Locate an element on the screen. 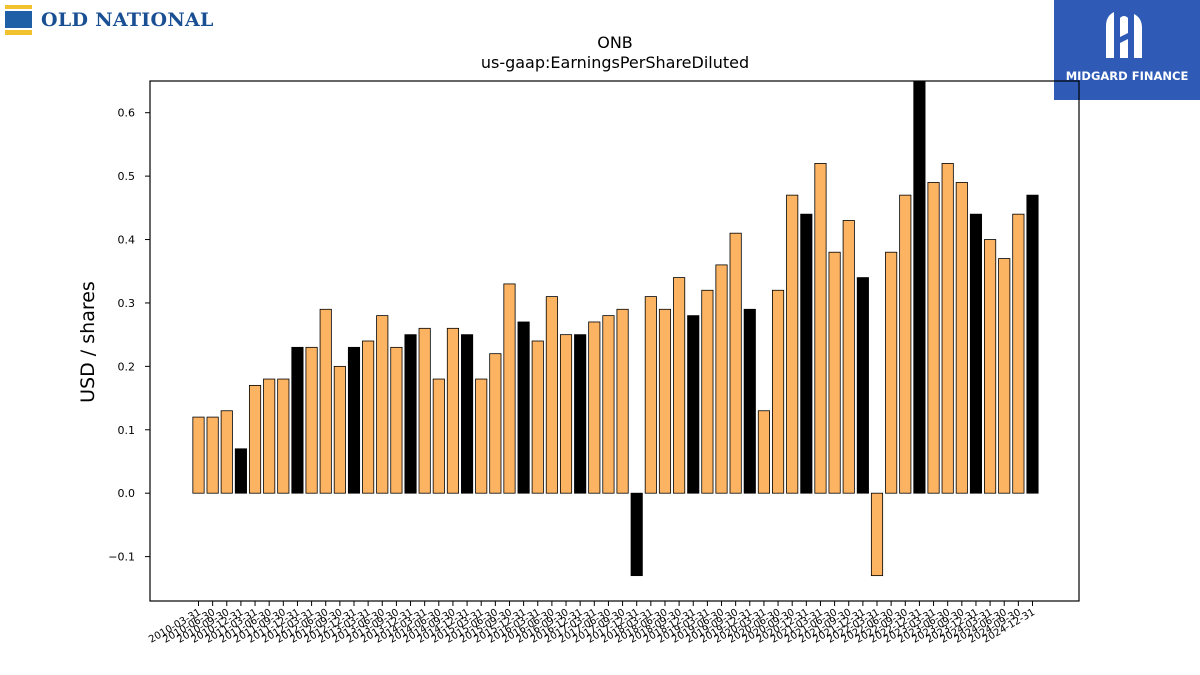 This screenshot has height=675, width=1200. brand-name: OLD NATIONAL is located at coordinates (127, 20).